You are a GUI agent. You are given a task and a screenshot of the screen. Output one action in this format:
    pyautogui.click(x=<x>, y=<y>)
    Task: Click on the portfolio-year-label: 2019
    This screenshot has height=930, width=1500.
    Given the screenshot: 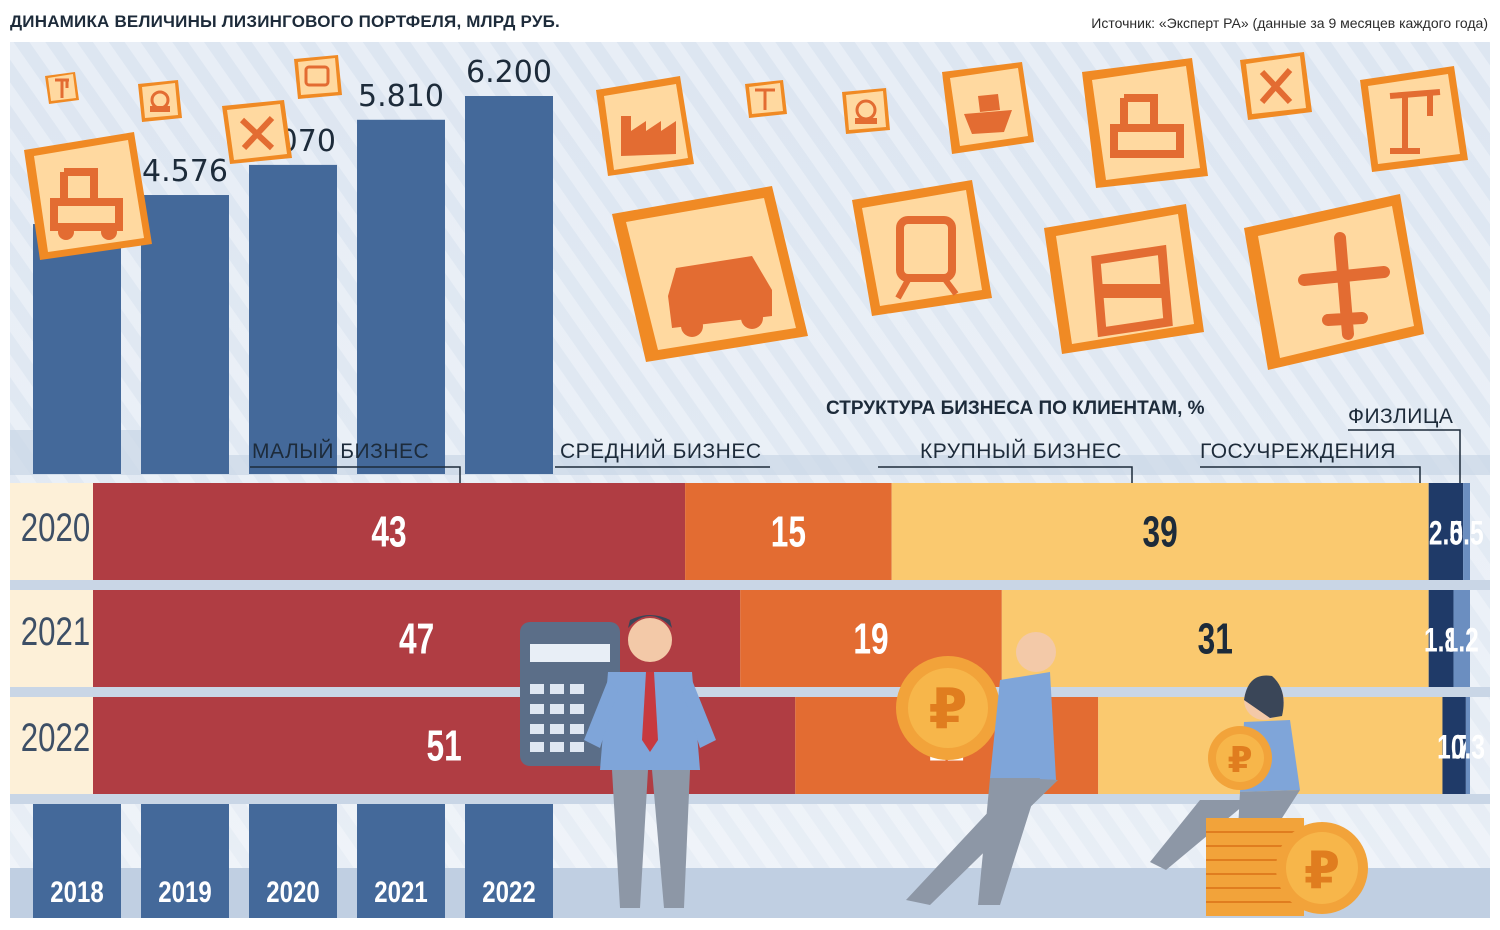 What is the action you would take?
    pyautogui.click(x=184, y=891)
    